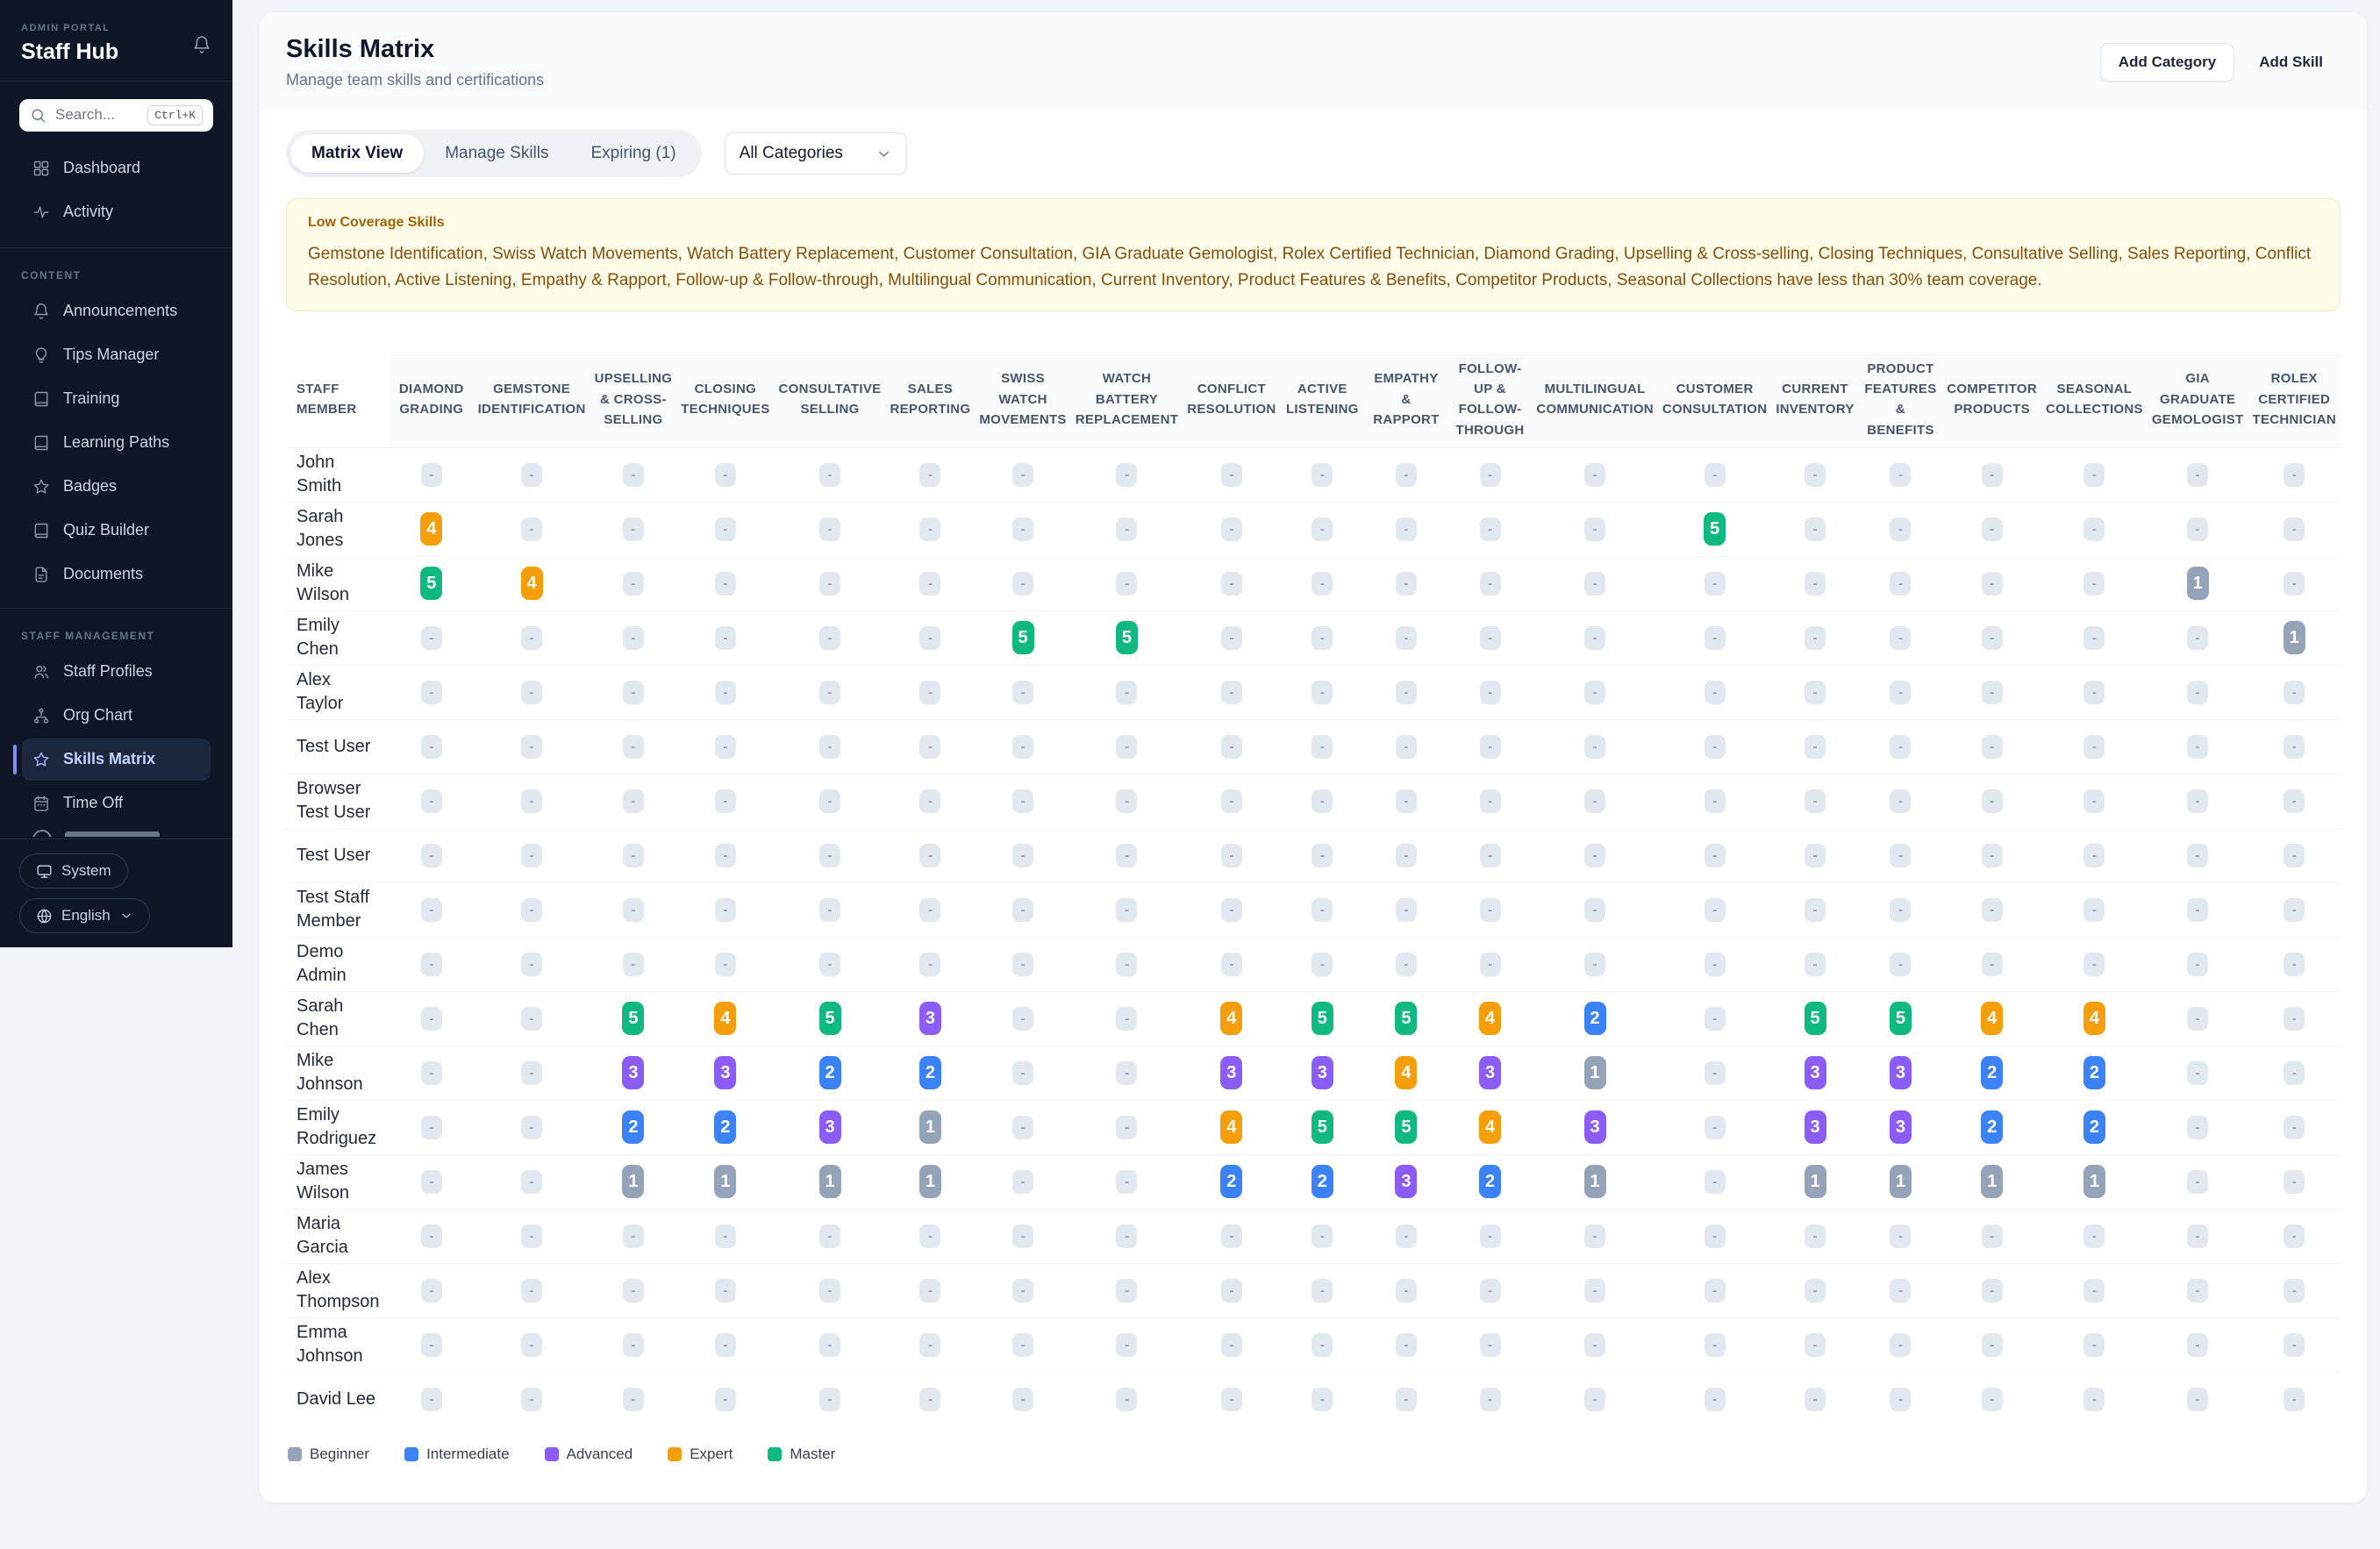 Image resolution: width=2380 pixels, height=1549 pixels. Describe the element at coordinates (1490, 1019) in the screenshot. I see `skill-level-badge: 4` at that location.